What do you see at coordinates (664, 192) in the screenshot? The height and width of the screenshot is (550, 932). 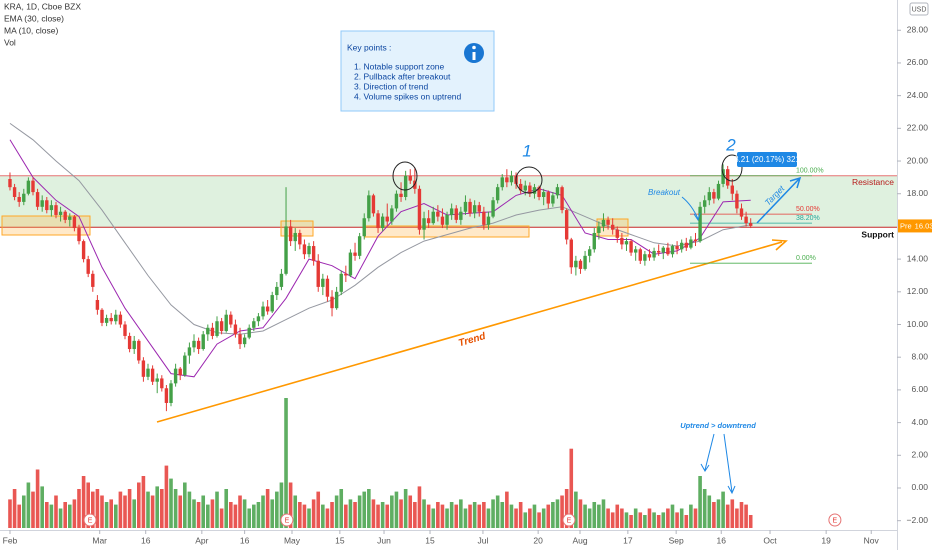 I see `breakout-label: Breakout` at bounding box center [664, 192].